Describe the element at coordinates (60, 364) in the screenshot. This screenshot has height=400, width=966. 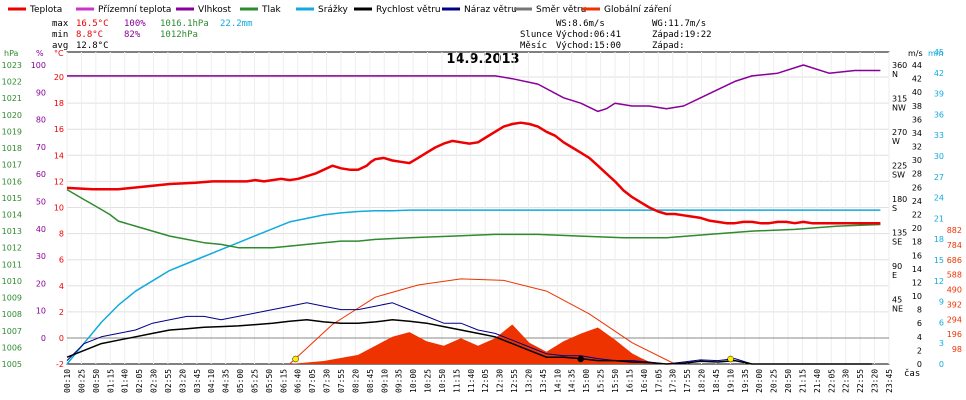
I see `temp-tick-label: -2` at that location.